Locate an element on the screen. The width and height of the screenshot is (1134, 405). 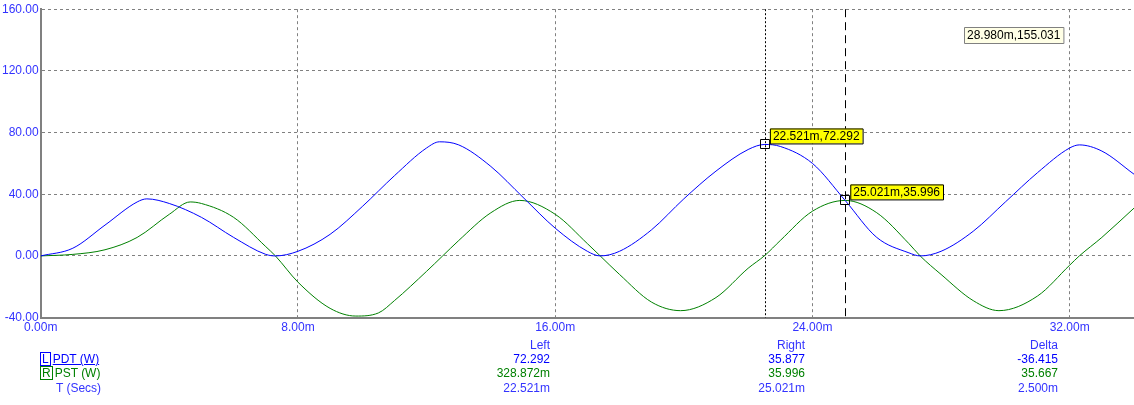
text: Left is located at coordinates (539, 345).